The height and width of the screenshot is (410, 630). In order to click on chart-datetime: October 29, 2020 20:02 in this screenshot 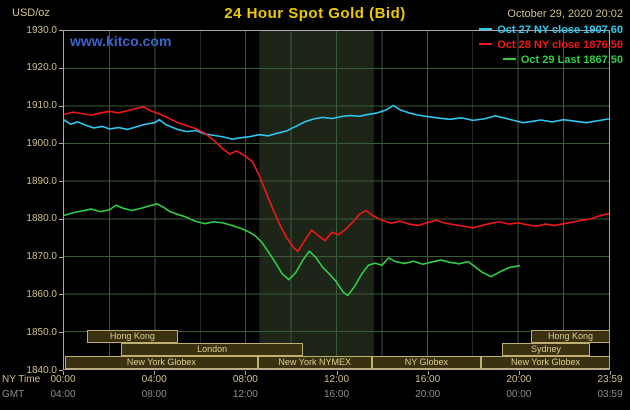, I will do `click(565, 14)`.